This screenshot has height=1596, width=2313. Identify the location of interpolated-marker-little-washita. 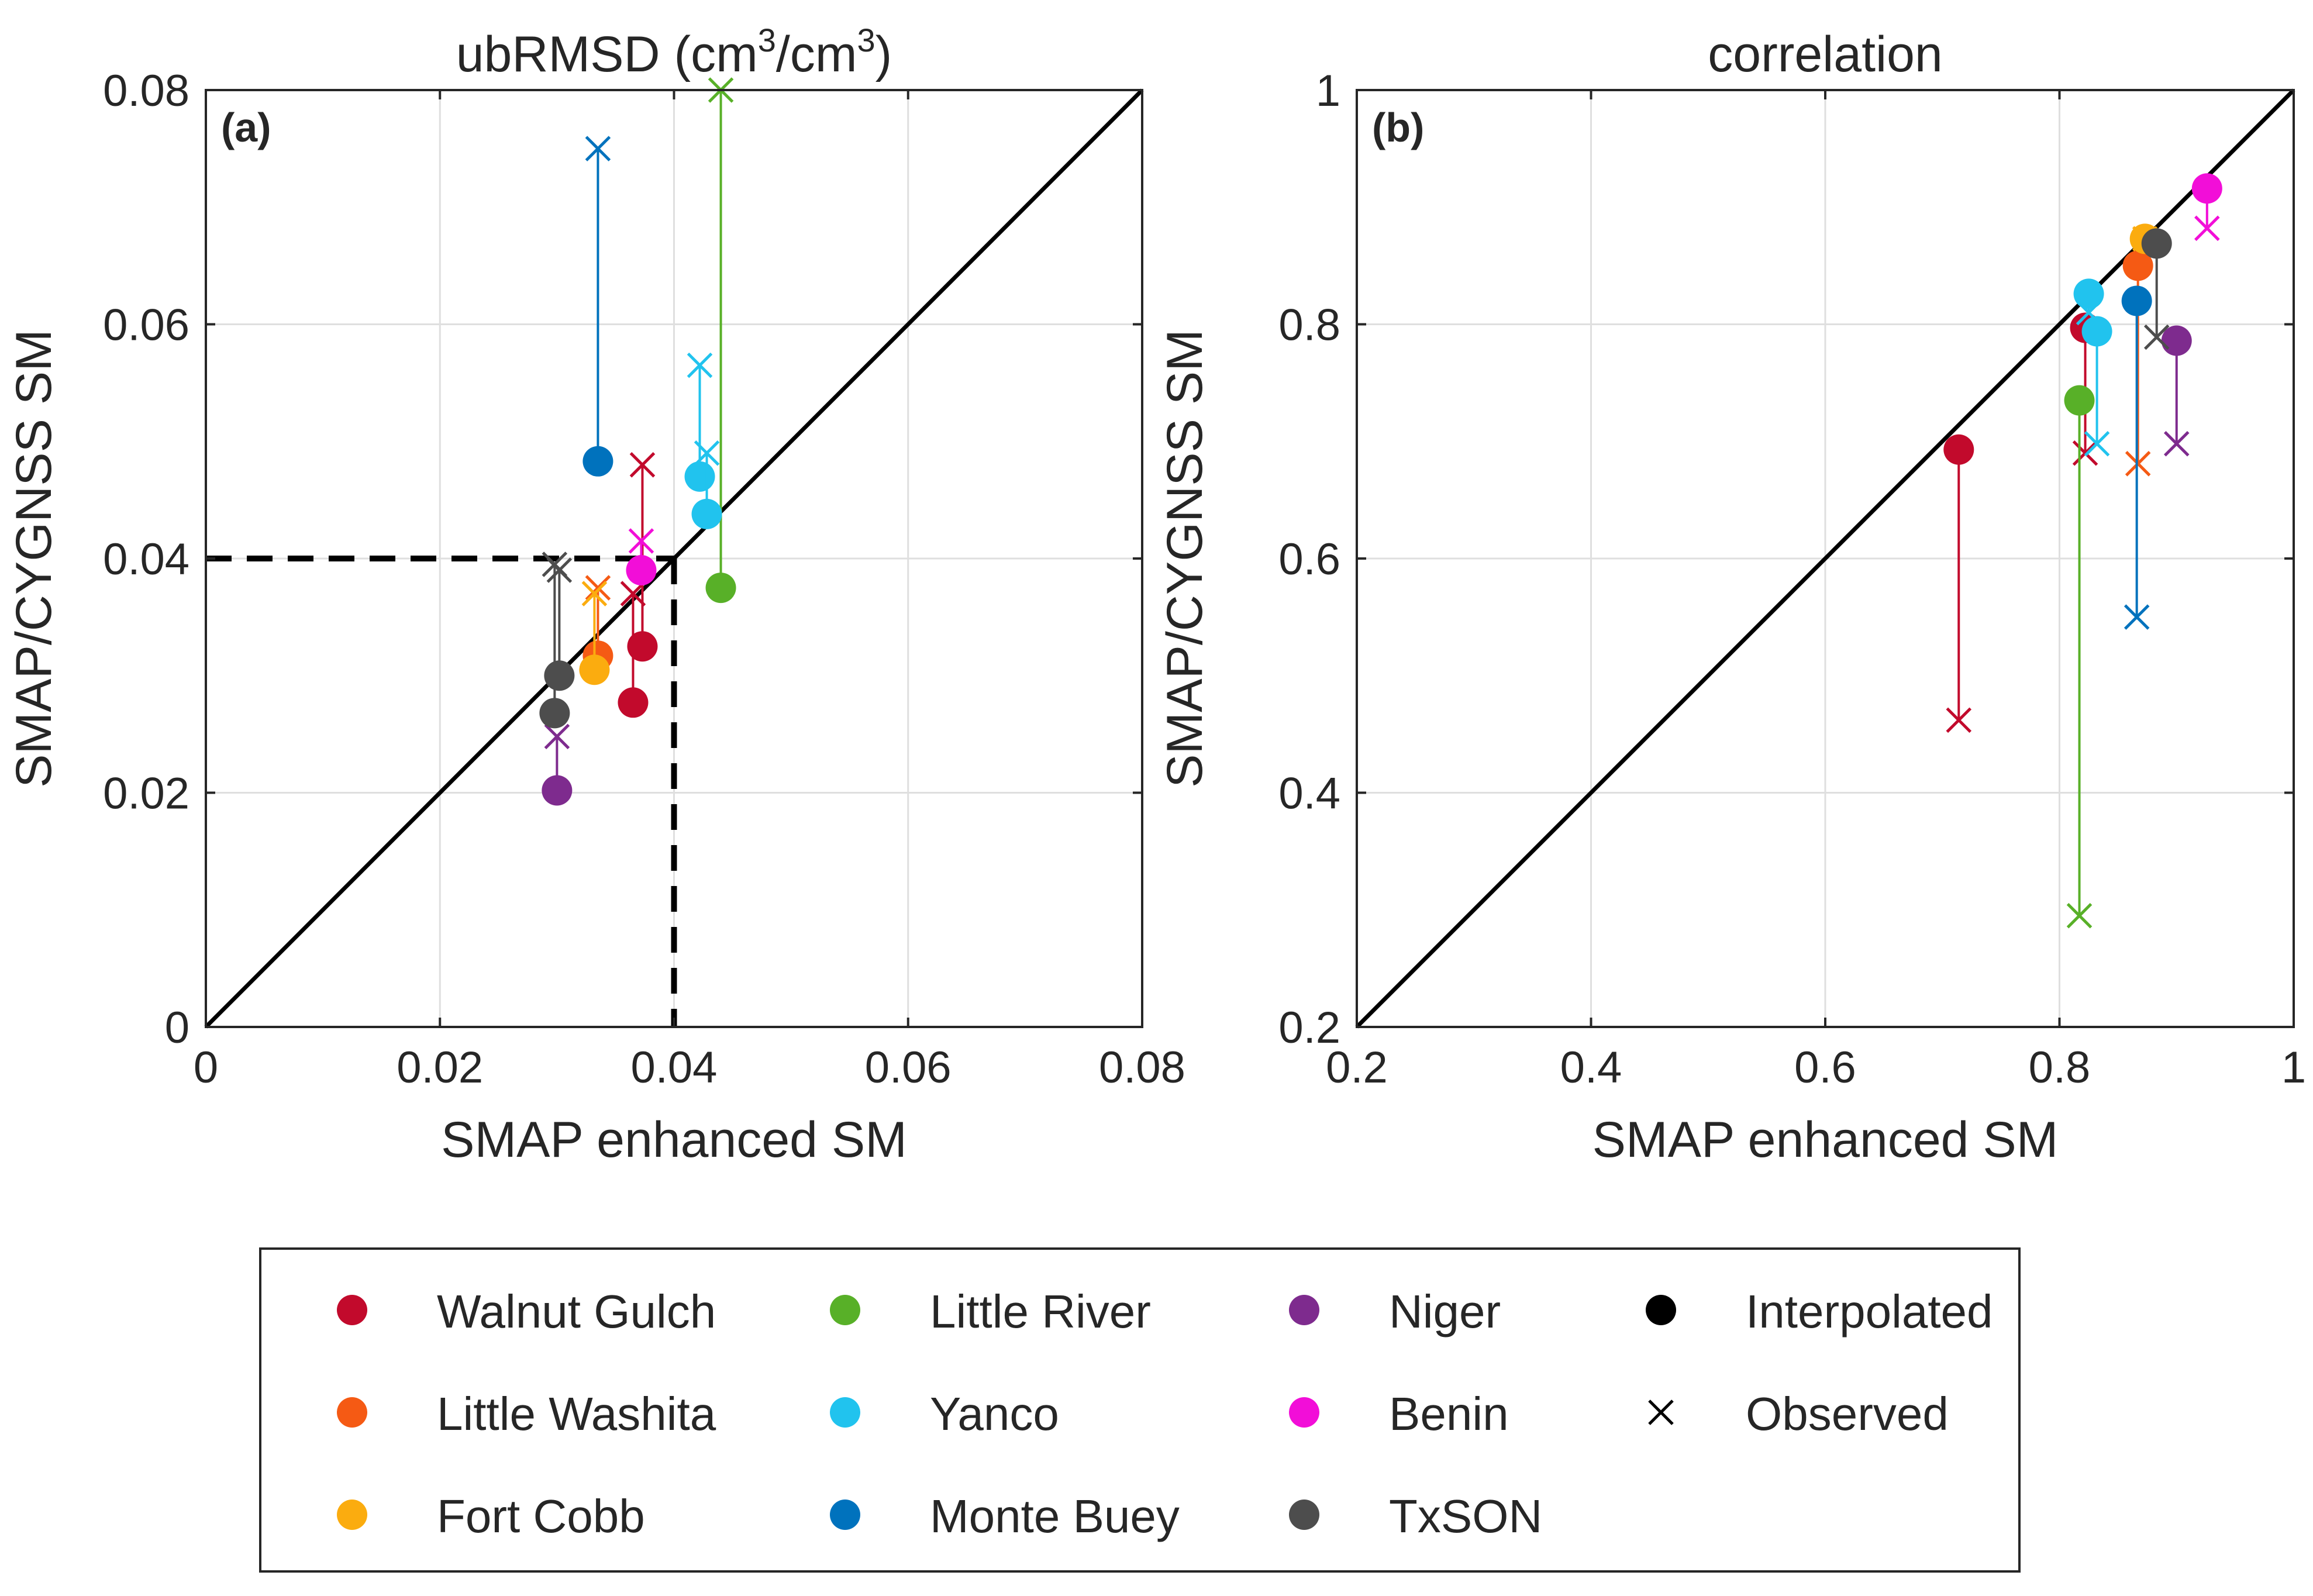
(2137, 265).